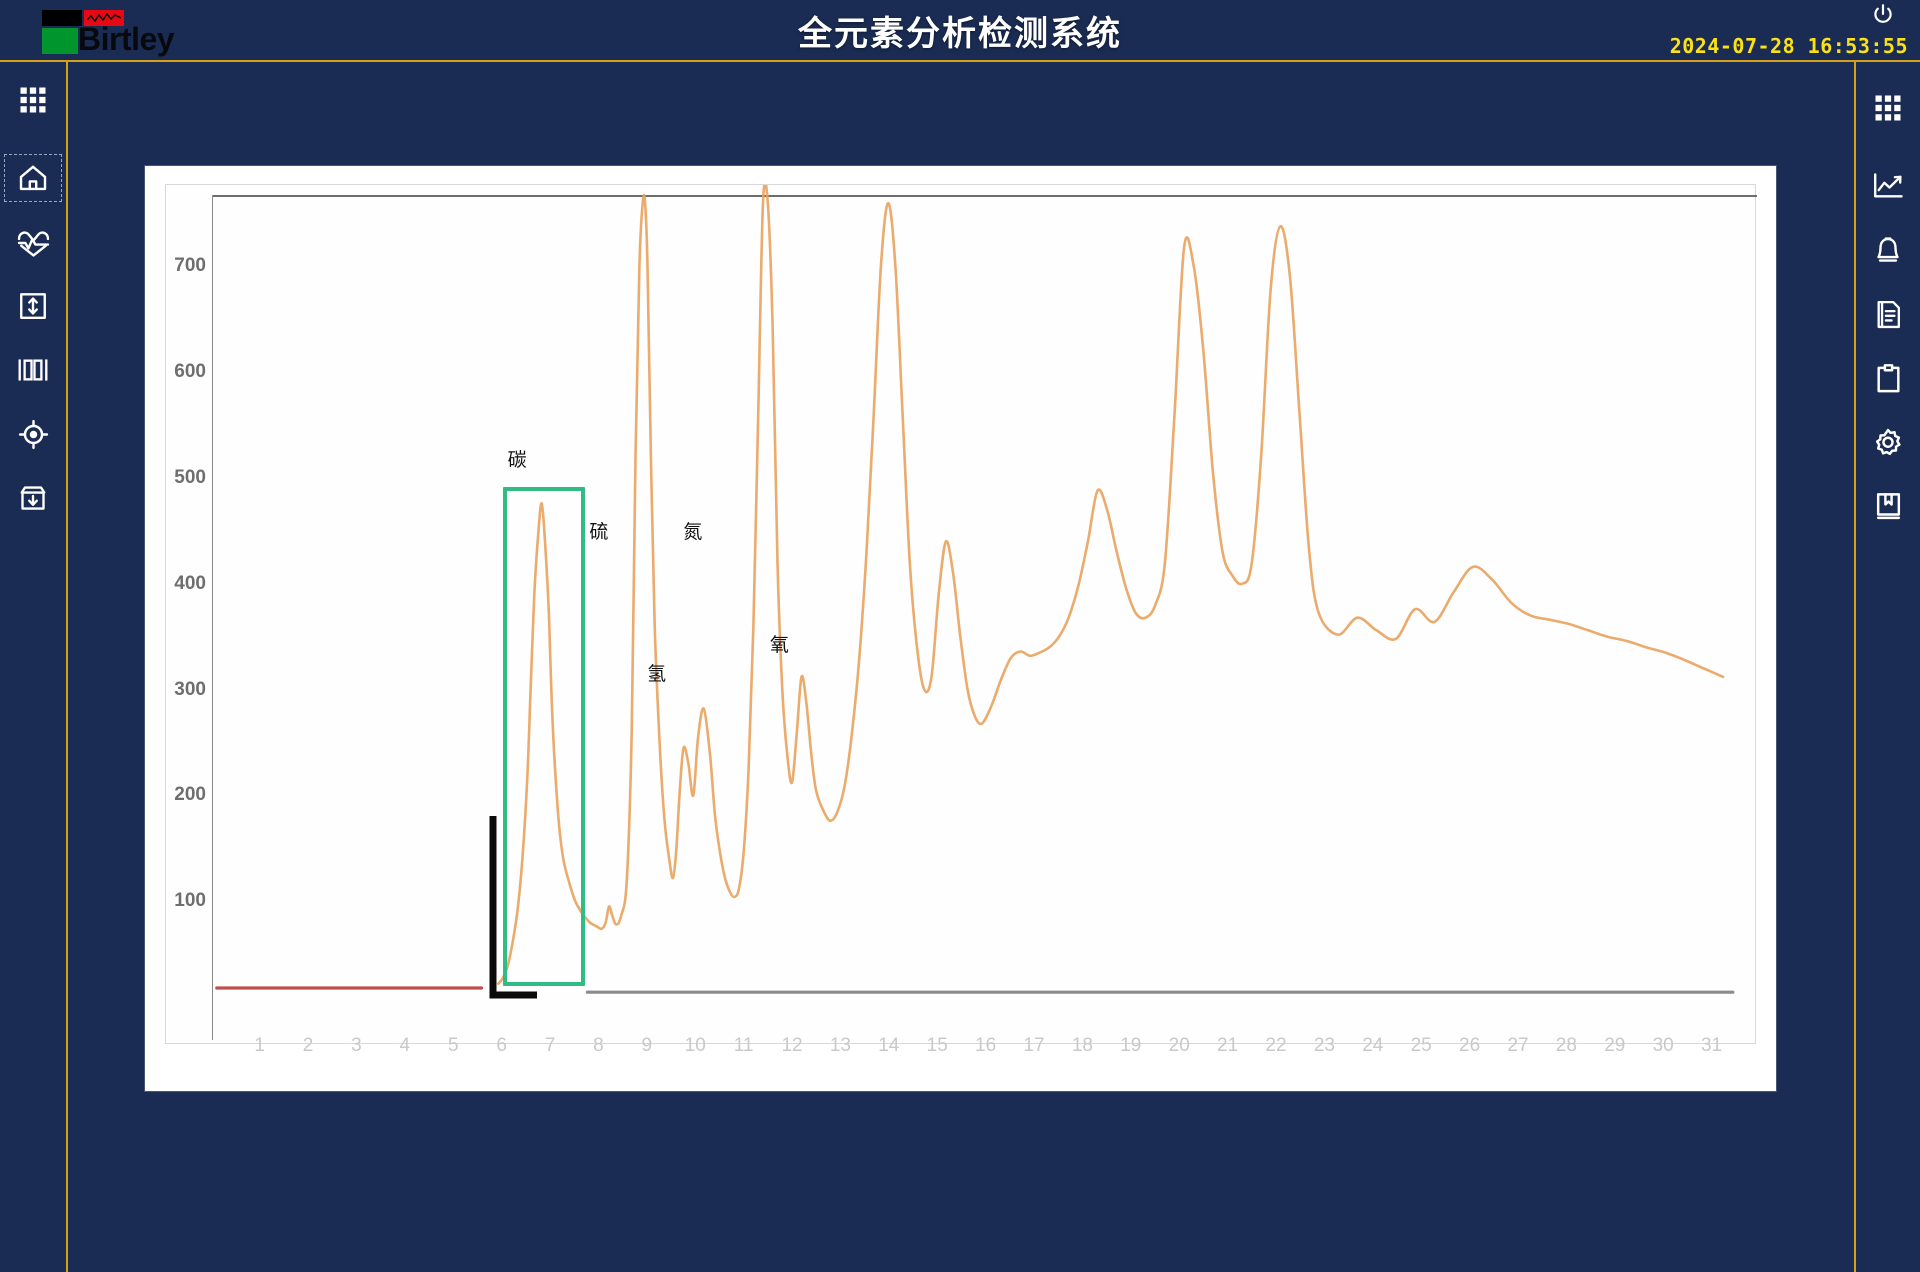  What do you see at coordinates (937, 1045) in the screenshot?
I see `x-tick-15: 15` at bounding box center [937, 1045].